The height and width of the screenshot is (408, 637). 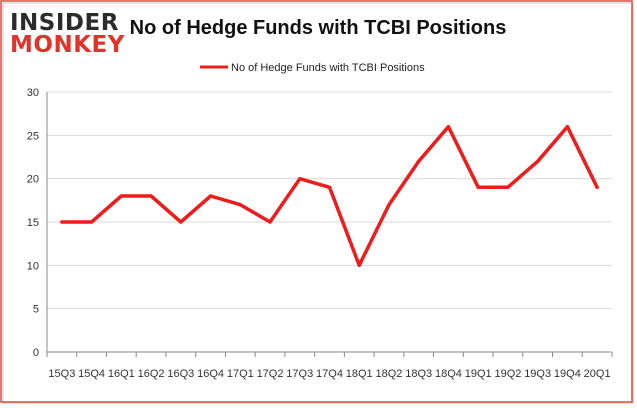 I want to click on legend: No of Hedge Funds with TCBI Positions, so click(x=312, y=68).